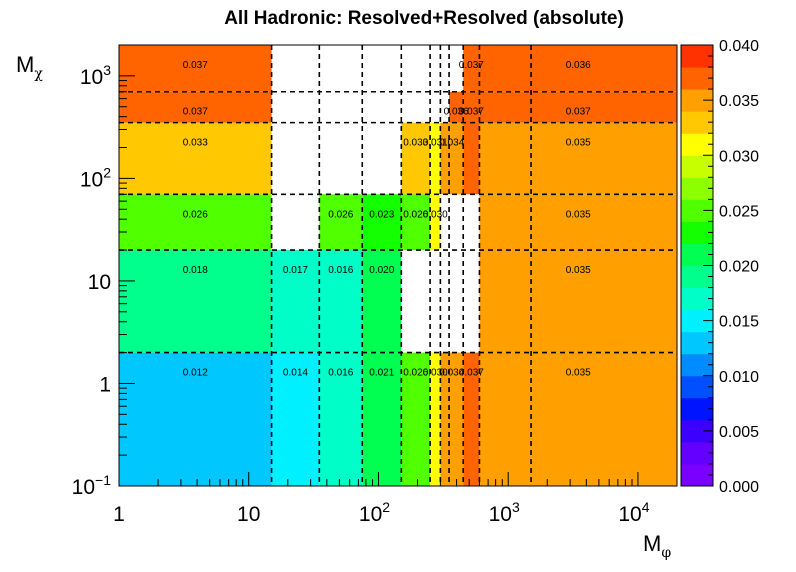 Image resolution: width=796 pixels, height=572 pixels. What do you see at coordinates (739, 267) in the screenshot?
I see `colorbar-tick-label: 0.020` at bounding box center [739, 267].